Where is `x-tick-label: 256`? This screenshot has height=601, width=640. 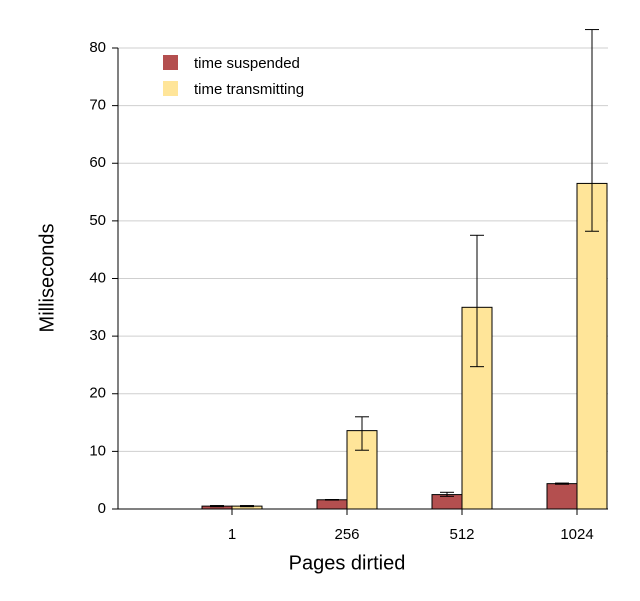 x-tick-label: 256 is located at coordinates (346, 534).